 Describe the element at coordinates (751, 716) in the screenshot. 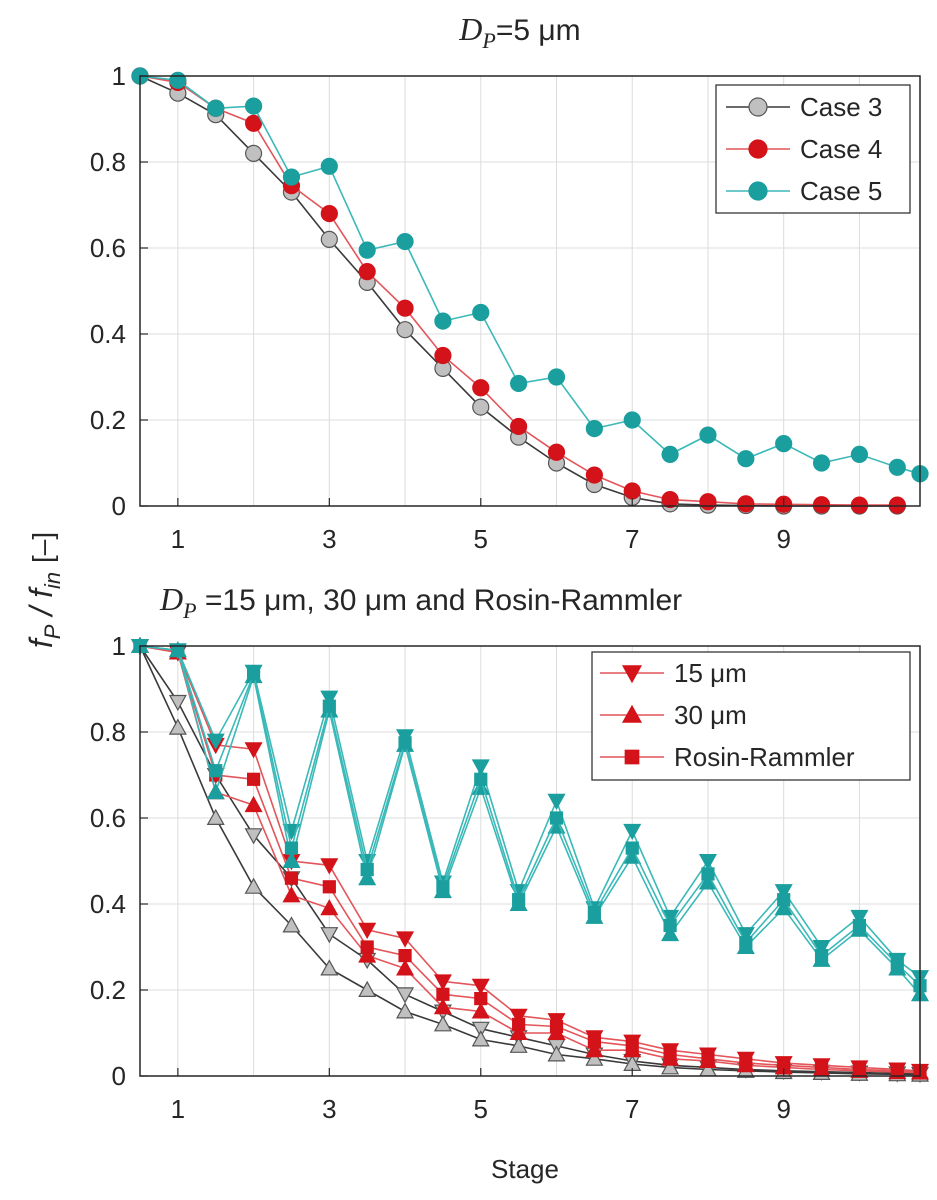

I see `legend-bottom: 15 μm 30 μm Rosin-Rammler` at that location.